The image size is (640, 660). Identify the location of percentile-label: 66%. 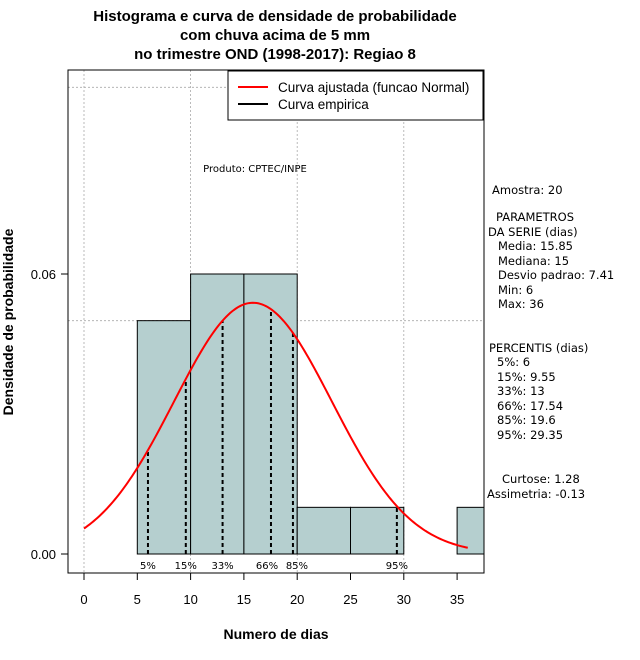
(267, 566).